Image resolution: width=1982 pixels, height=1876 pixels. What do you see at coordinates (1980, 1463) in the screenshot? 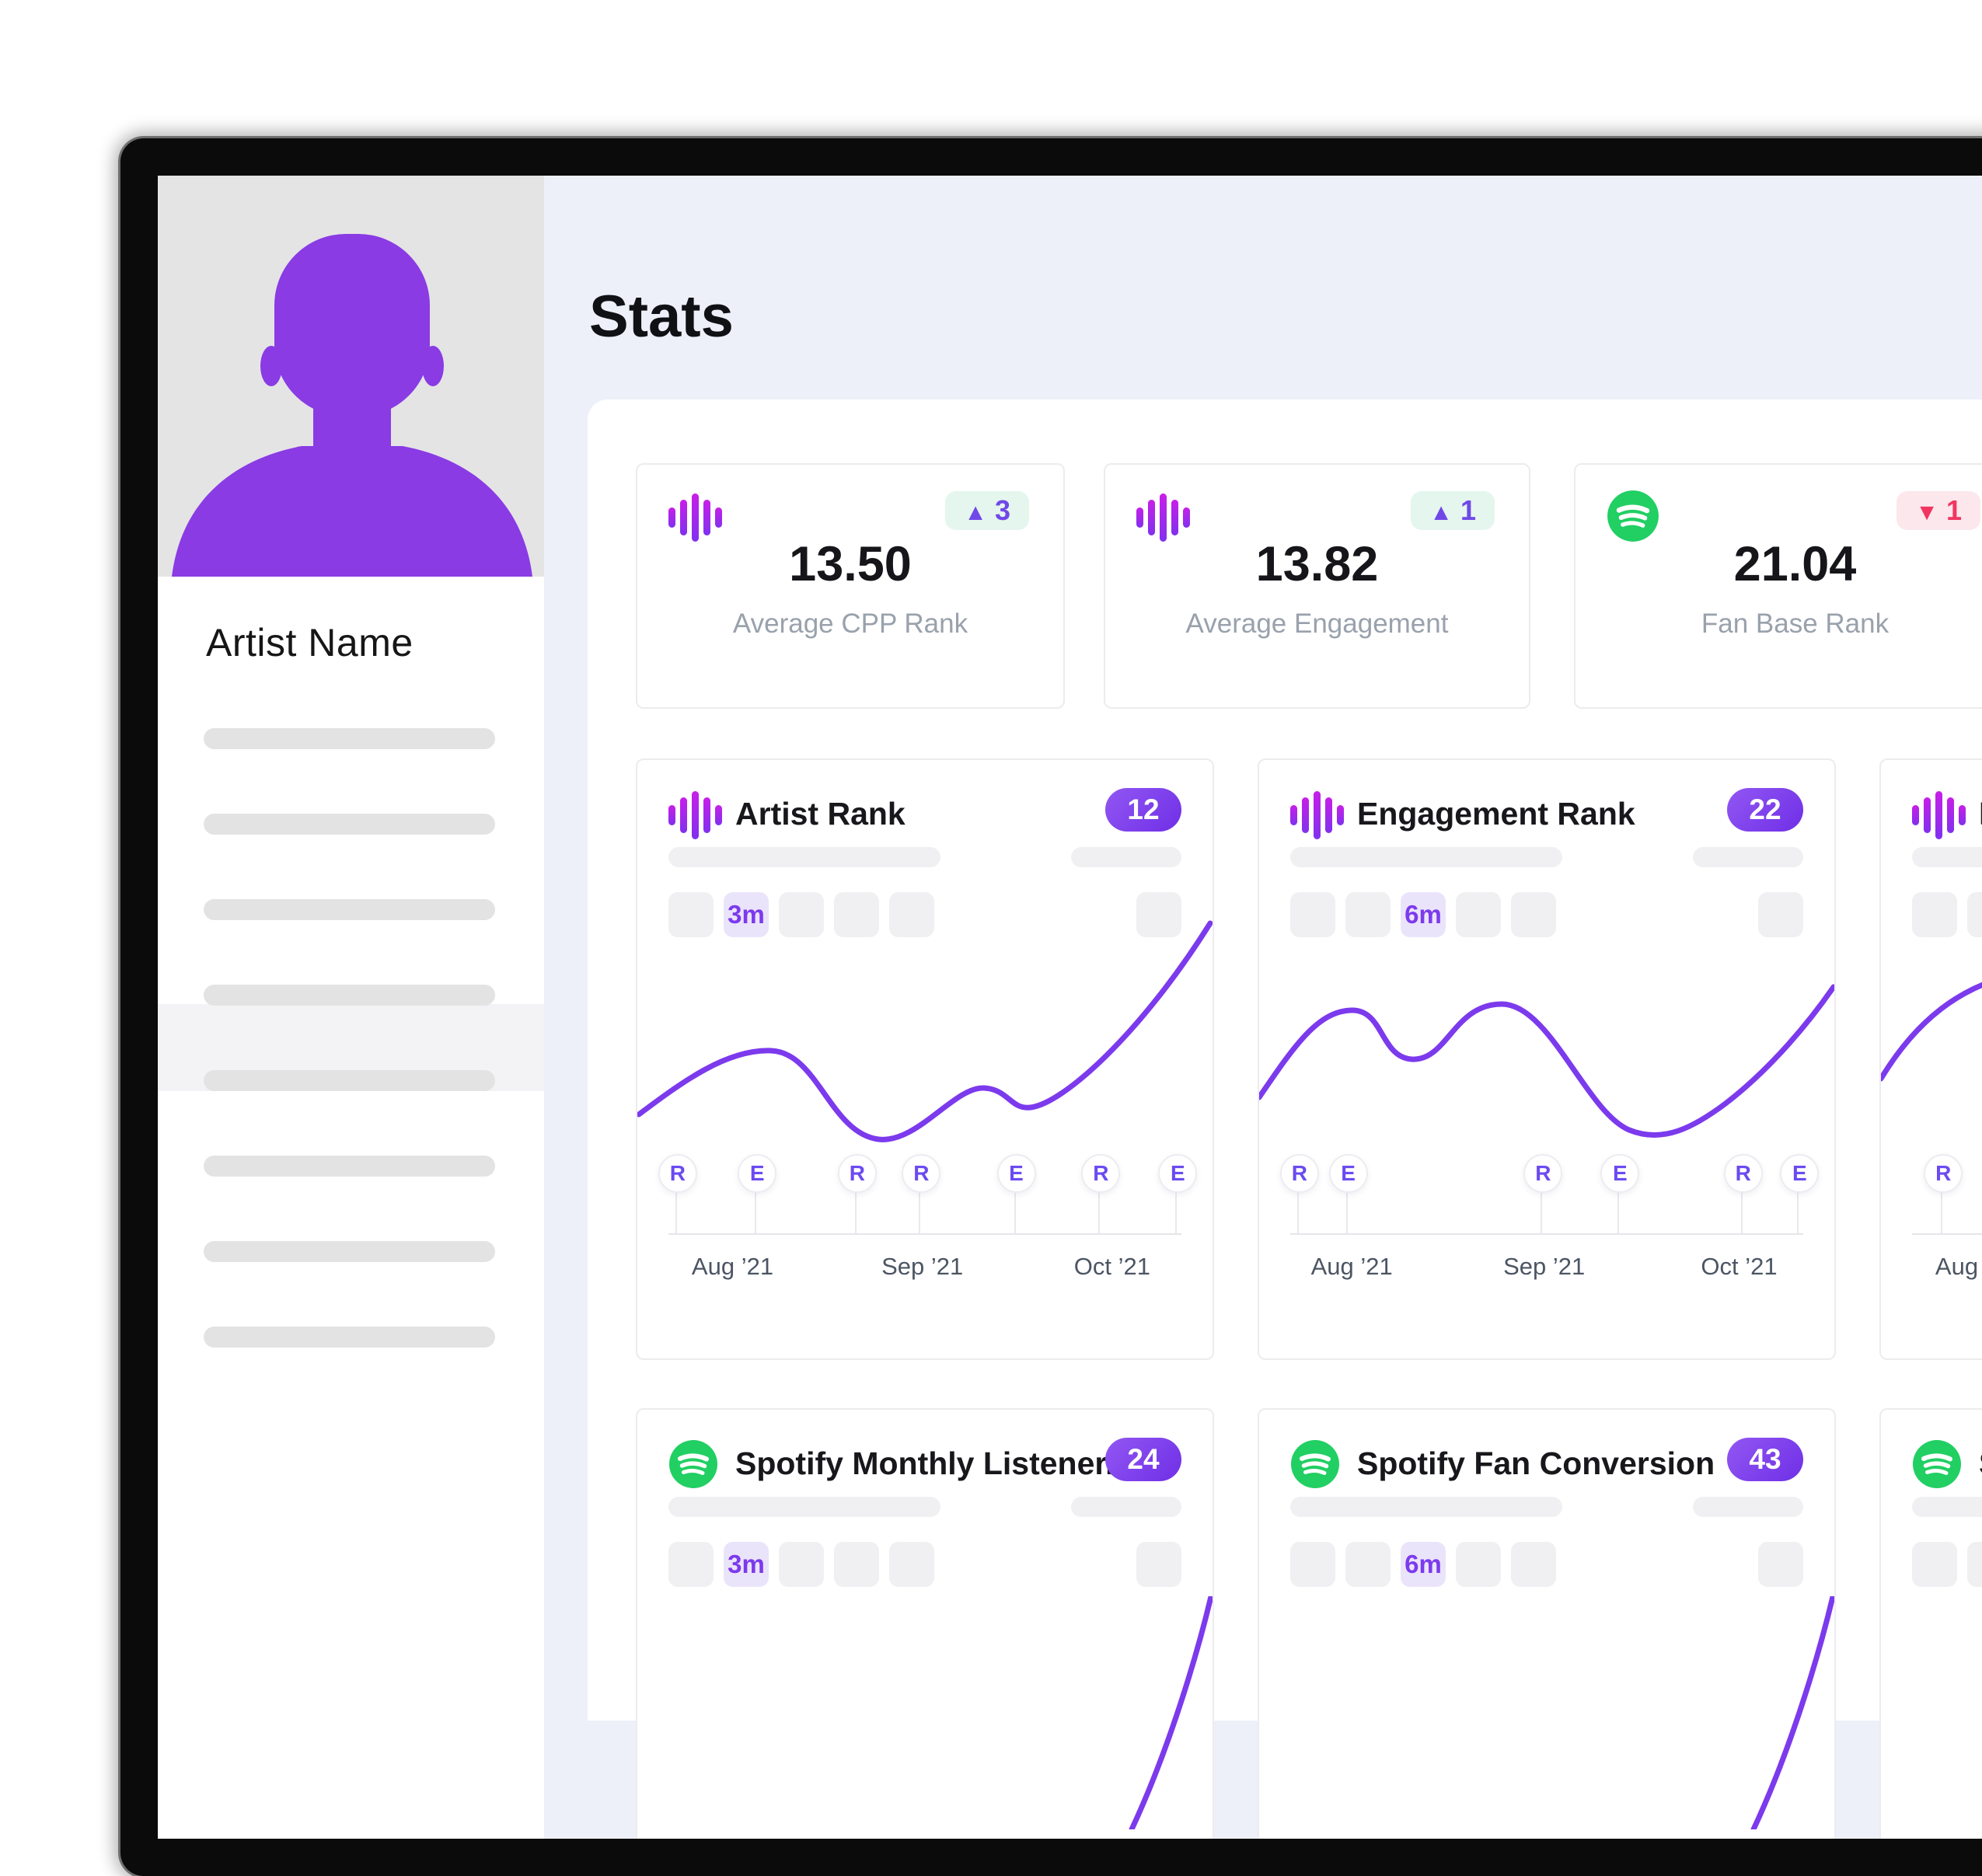
I see `chart-card-title: Sp` at bounding box center [1980, 1463].